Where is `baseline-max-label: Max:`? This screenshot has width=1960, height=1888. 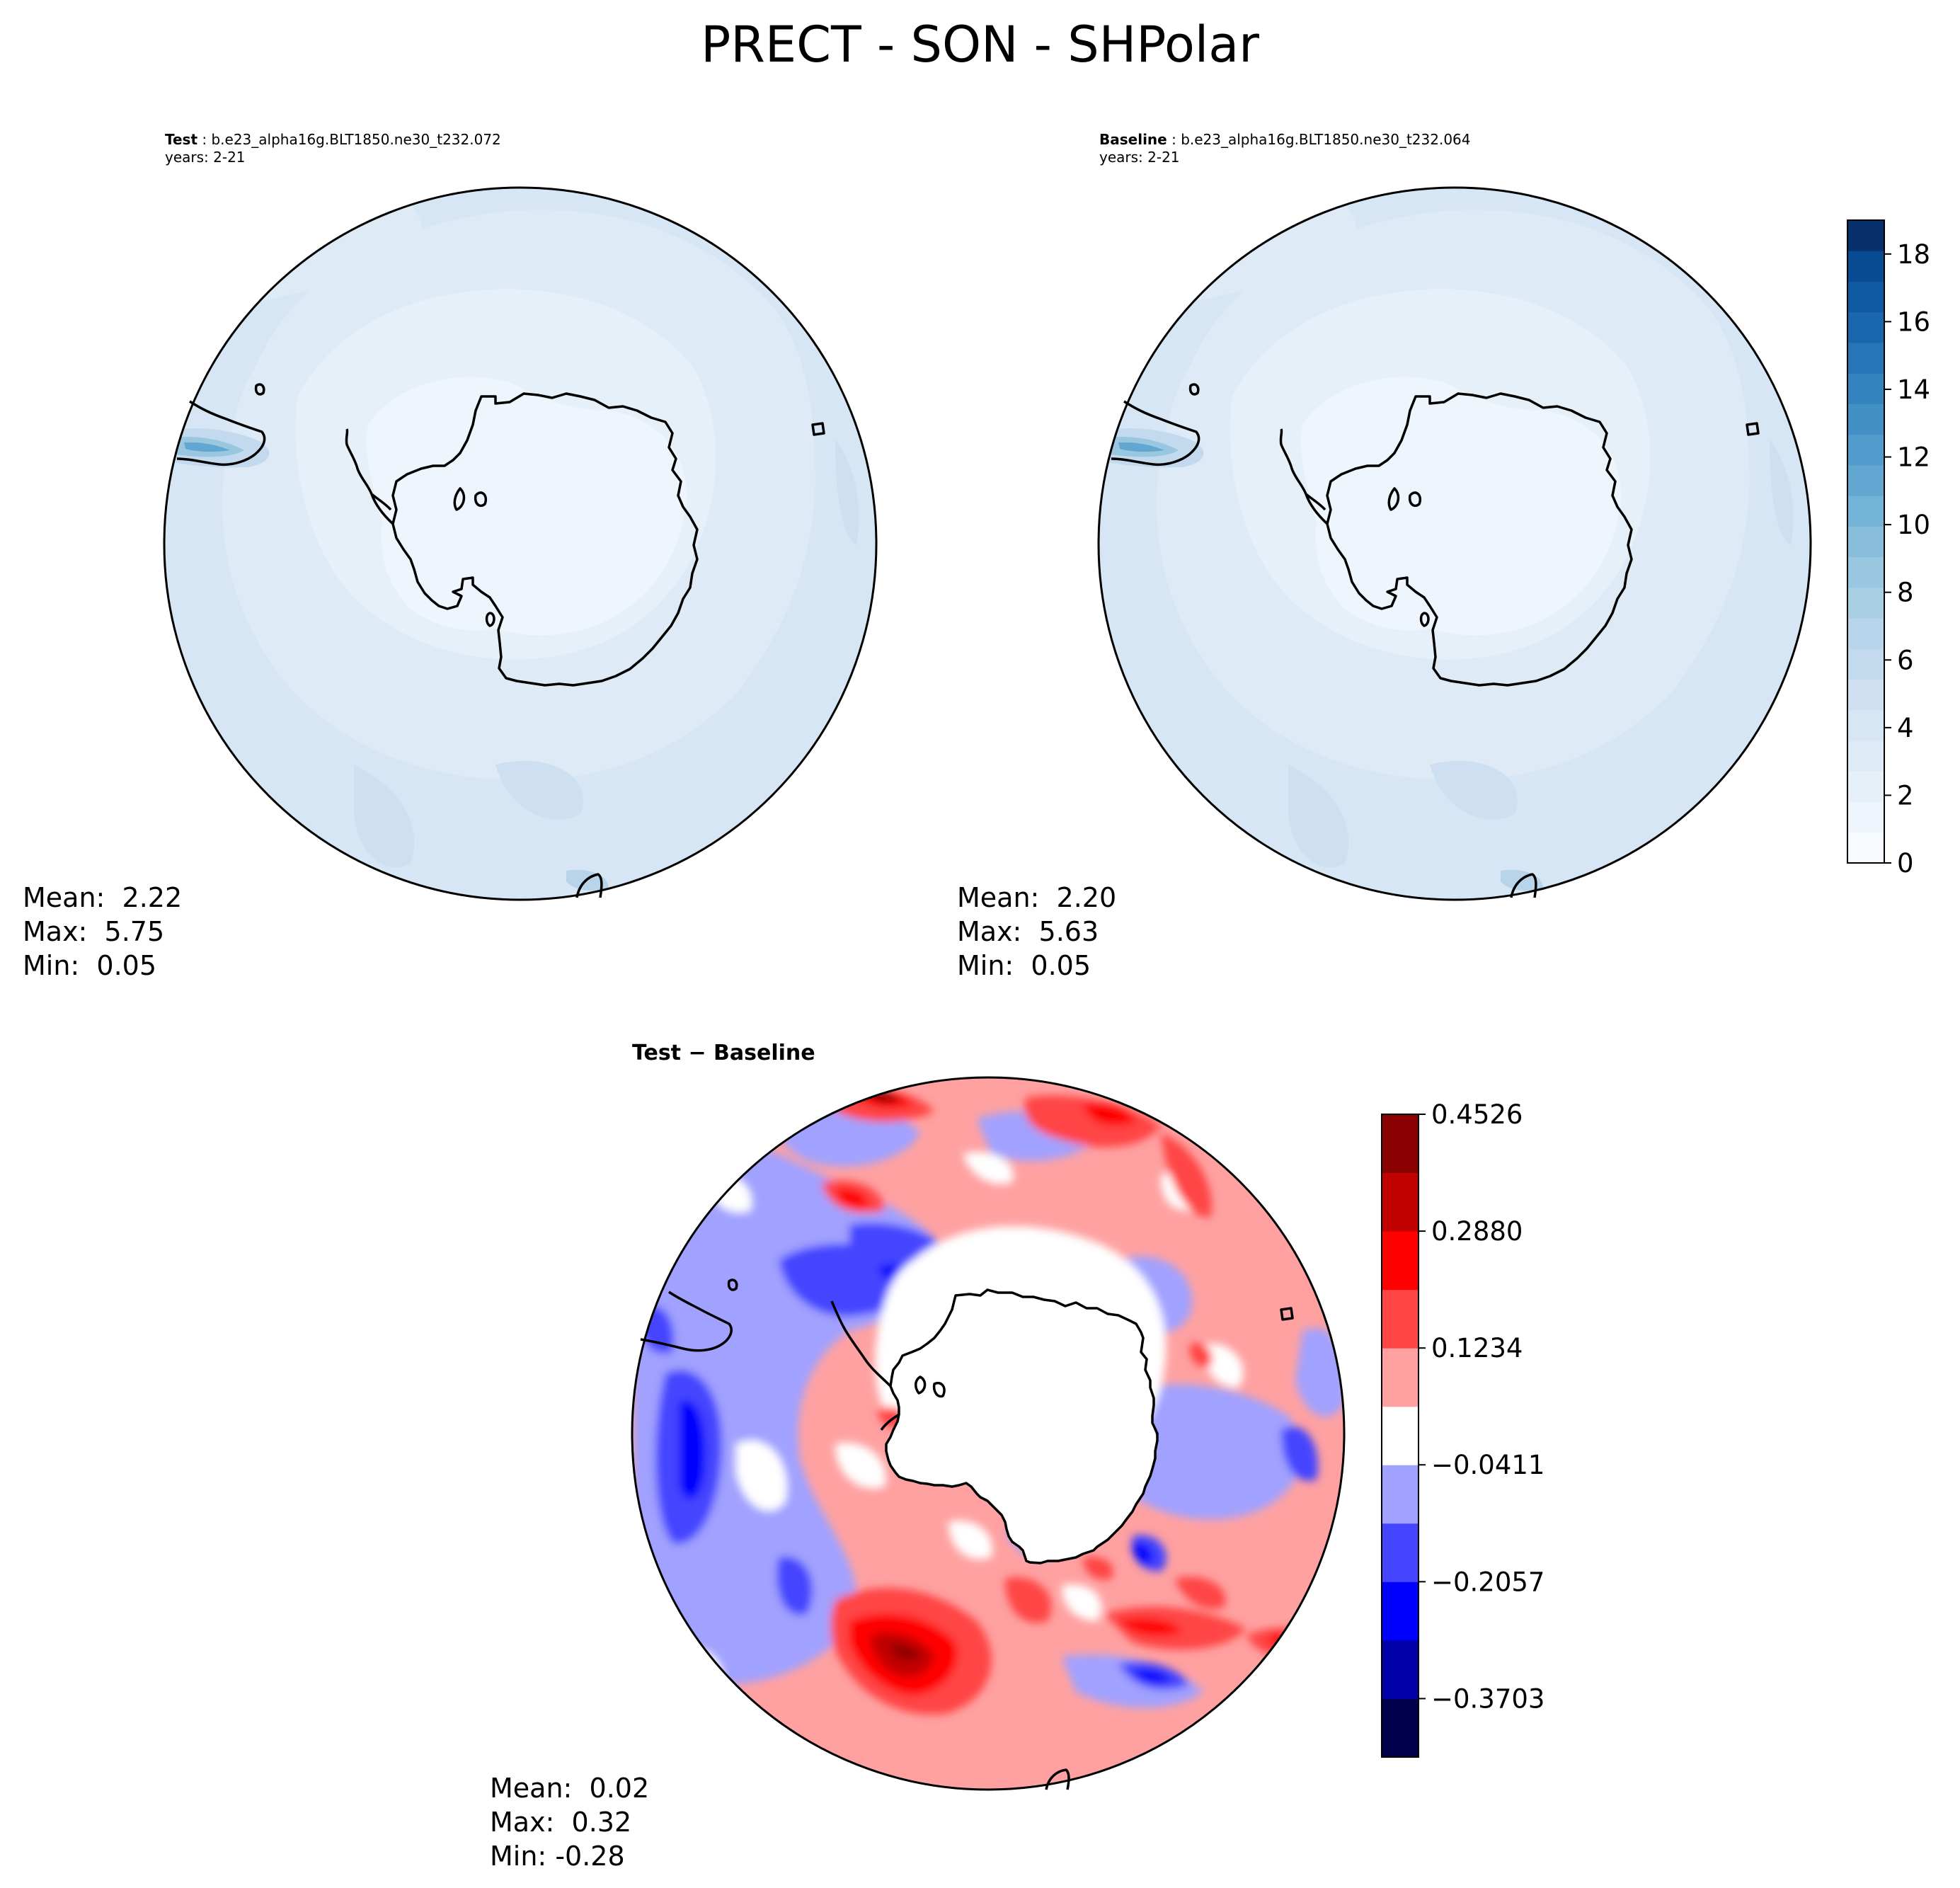
baseline-max-label: Max: is located at coordinates (989, 931).